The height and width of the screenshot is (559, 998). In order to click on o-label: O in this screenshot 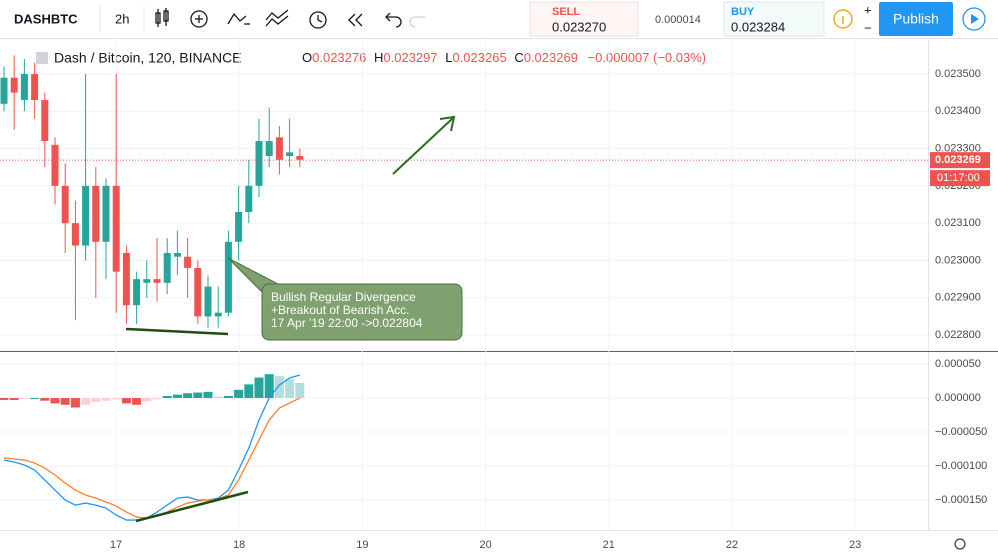, I will do `click(307, 57)`.